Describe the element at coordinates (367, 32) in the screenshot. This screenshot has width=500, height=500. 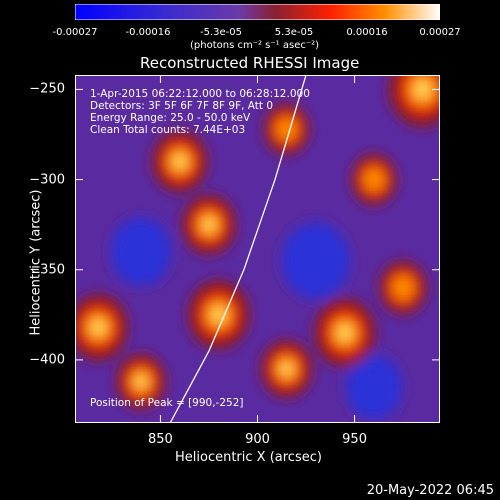
I see `colorbar-tick: 0.00016` at that location.